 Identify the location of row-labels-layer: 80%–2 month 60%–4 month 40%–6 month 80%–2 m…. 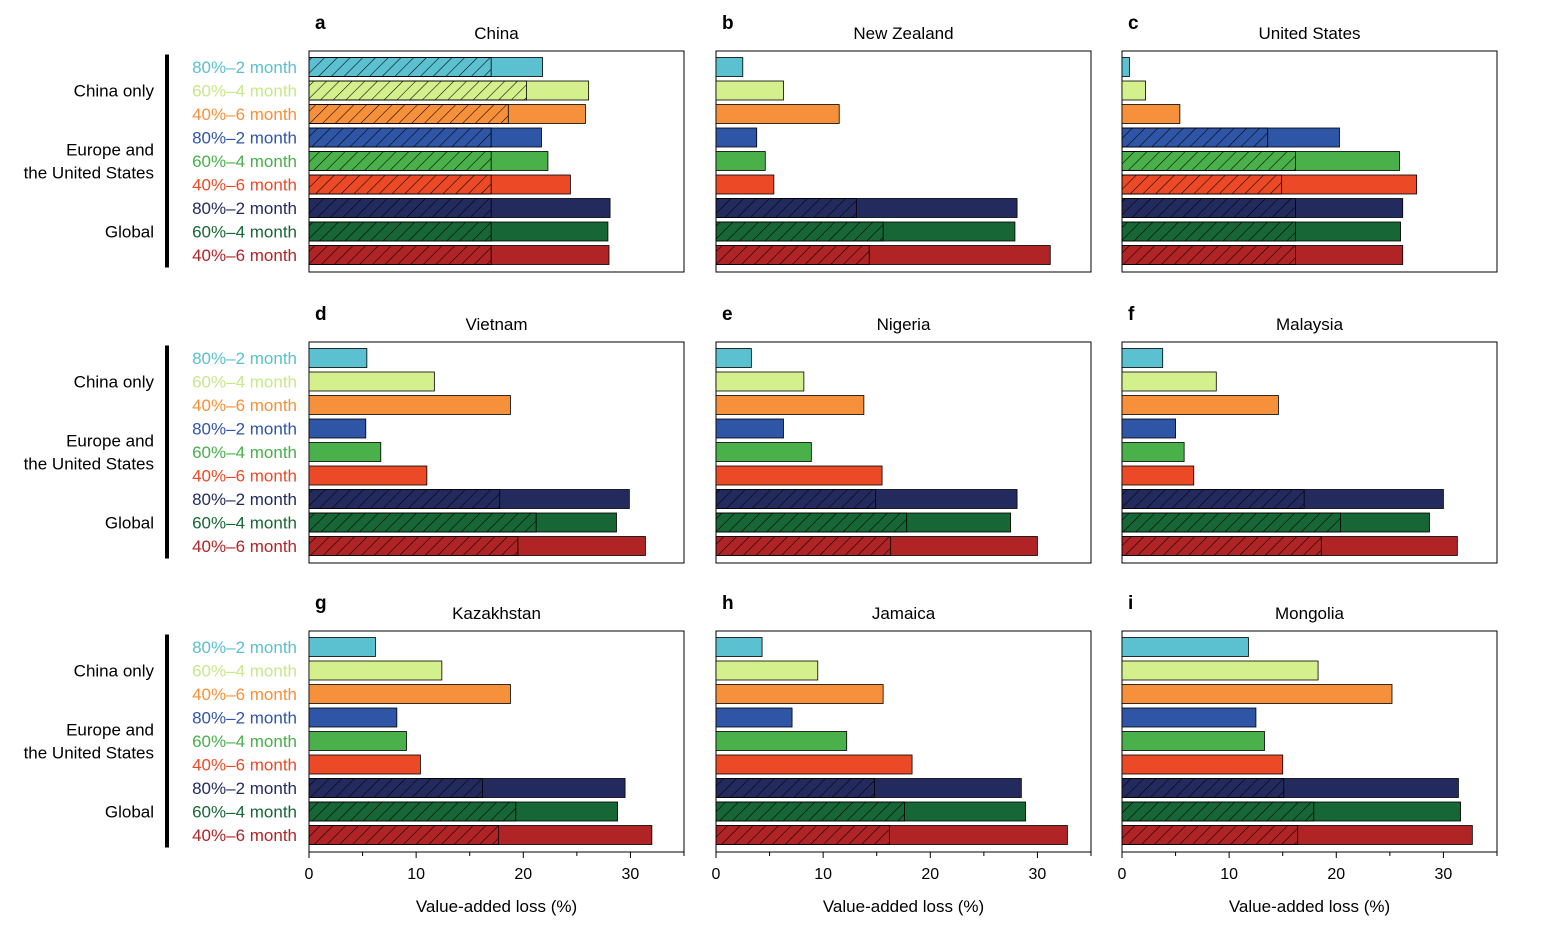
(160, 451).